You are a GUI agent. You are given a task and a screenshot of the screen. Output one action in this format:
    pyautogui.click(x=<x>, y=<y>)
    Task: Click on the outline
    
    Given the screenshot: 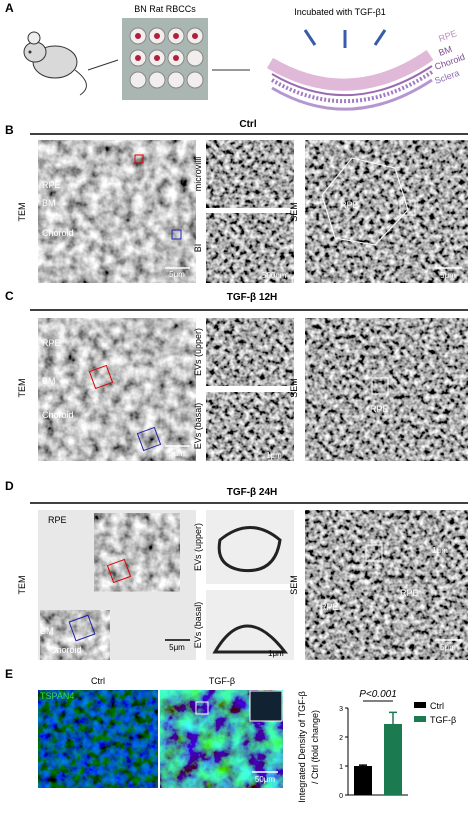 What is the action you would take?
    pyautogui.click(x=365, y=201)
    